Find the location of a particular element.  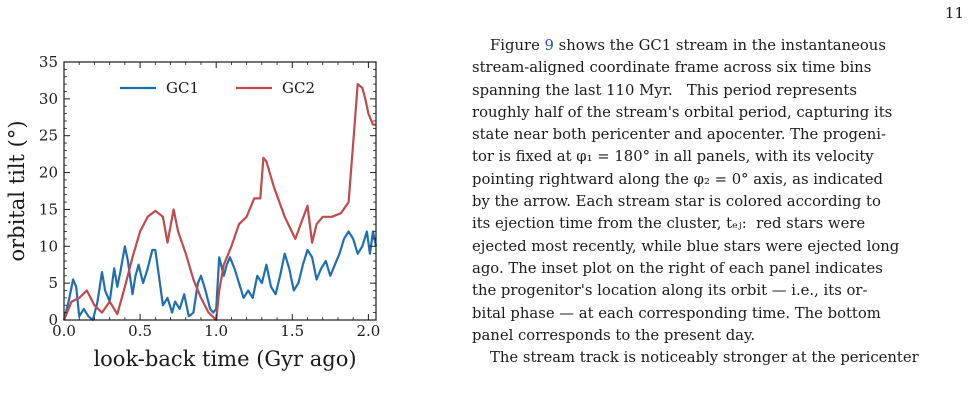

x-tick-label: 1.5 is located at coordinates (292, 331).